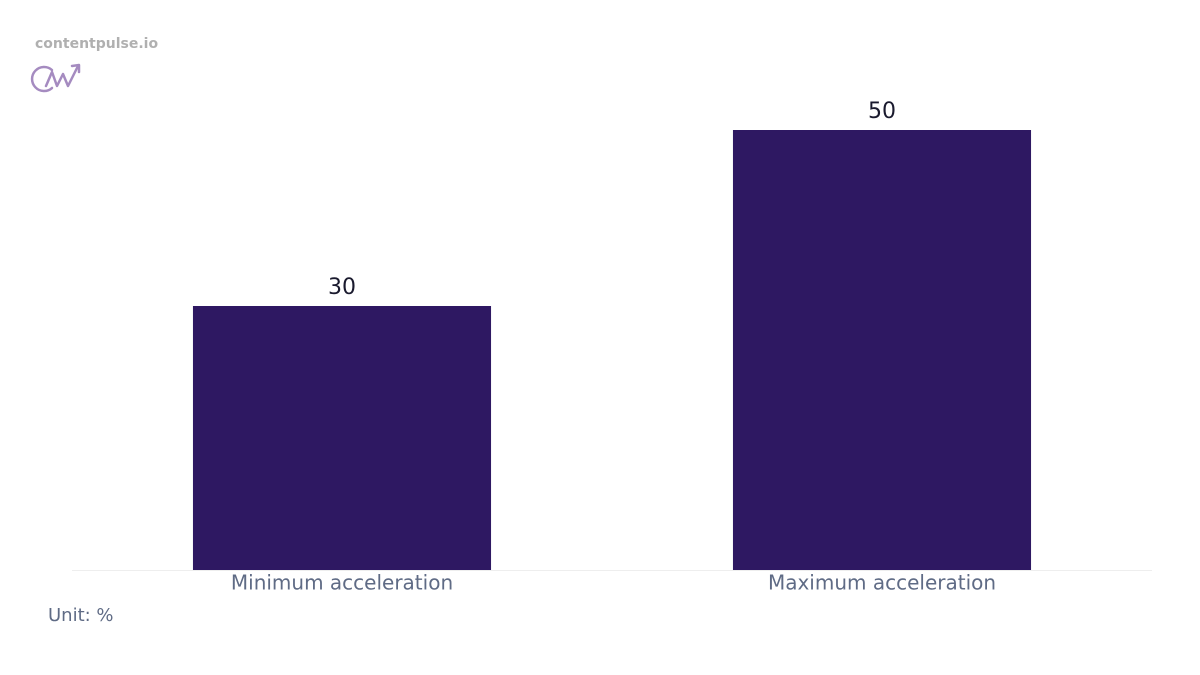 This screenshot has width=1200, height=675. What do you see at coordinates (342, 438) in the screenshot?
I see `bar` at bounding box center [342, 438].